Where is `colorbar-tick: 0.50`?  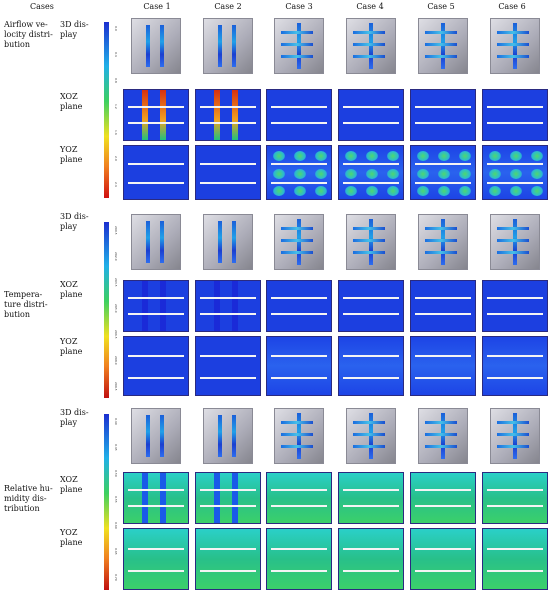
colorbar-tick: 0.50 is located at coordinates (116, 473).